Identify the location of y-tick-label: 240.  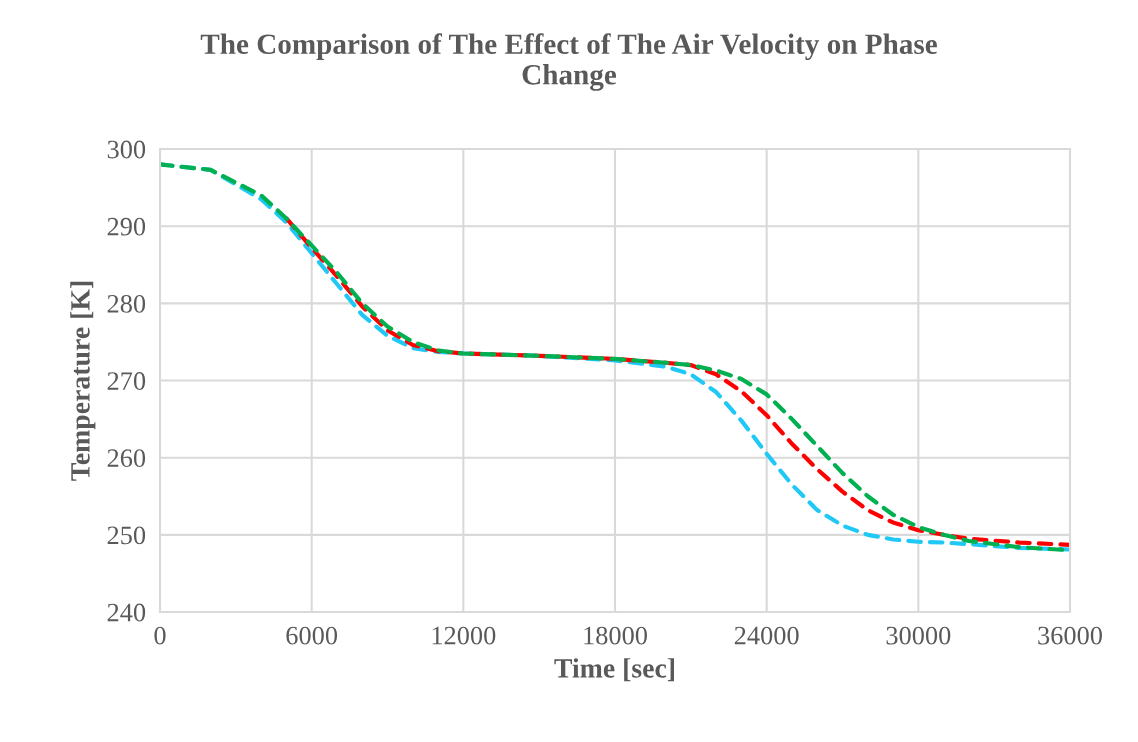
(126, 612).